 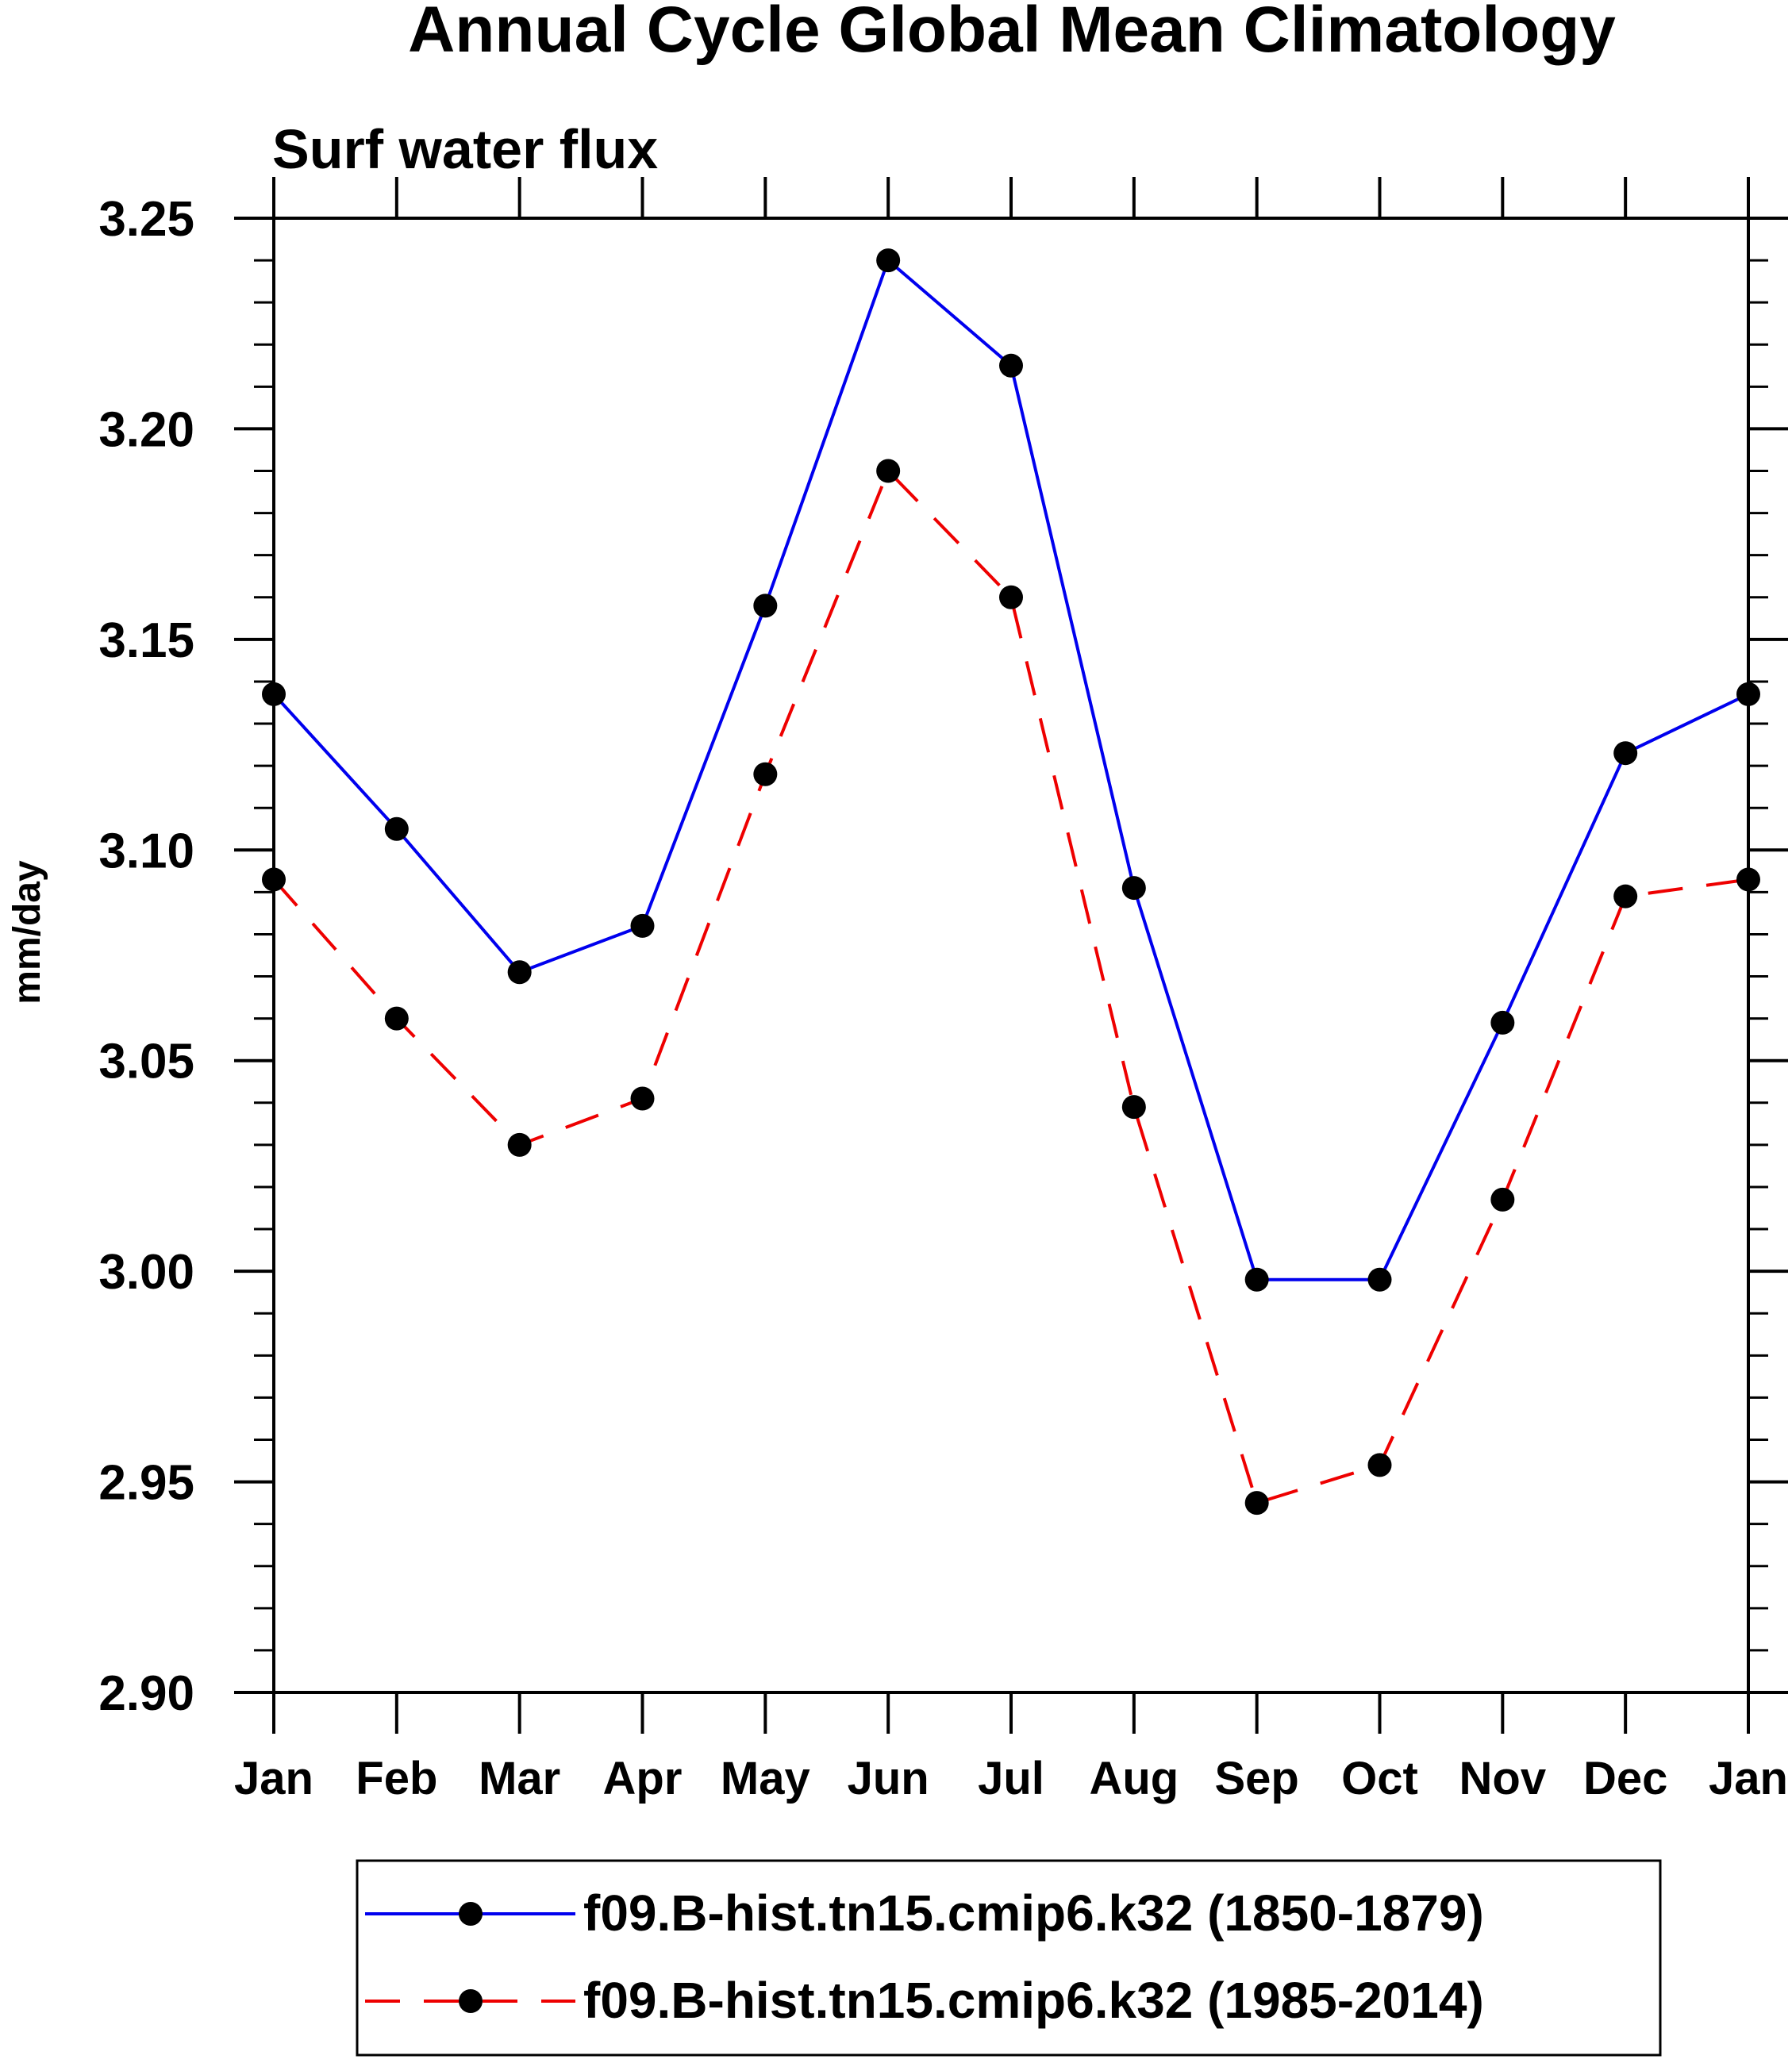 What do you see at coordinates (1625, 1779) in the screenshot?
I see `x-tick-label: Dec` at bounding box center [1625, 1779].